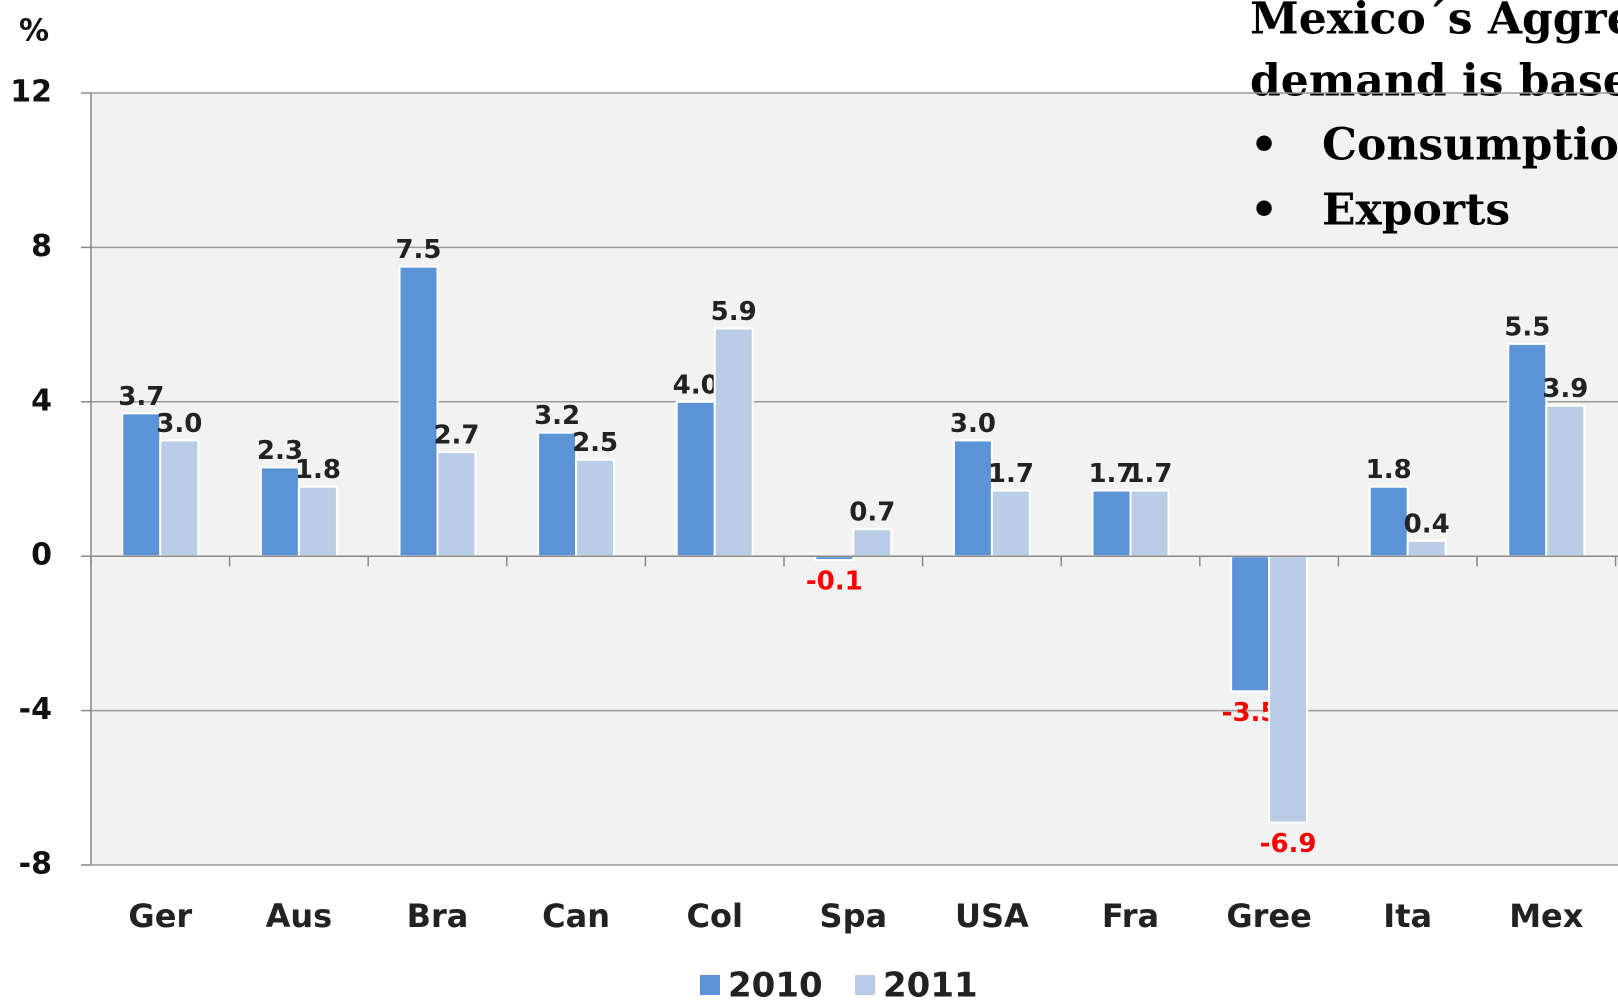 The width and height of the screenshot is (1618, 1002). I want to click on value-label: 0.7, so click(872, 513).